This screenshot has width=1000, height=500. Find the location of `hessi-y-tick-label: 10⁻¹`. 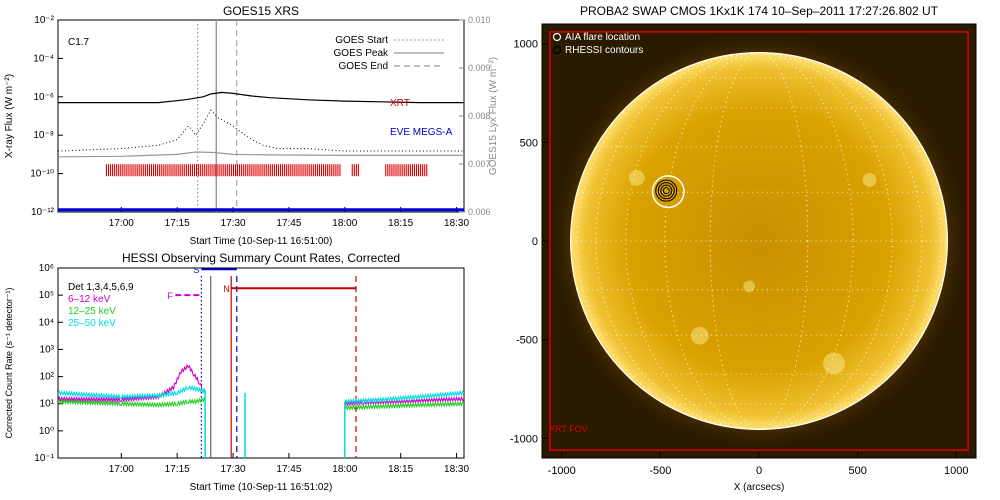

hessi-y-tick-label: 10⁻¹ is located at coordinates (44, 458).